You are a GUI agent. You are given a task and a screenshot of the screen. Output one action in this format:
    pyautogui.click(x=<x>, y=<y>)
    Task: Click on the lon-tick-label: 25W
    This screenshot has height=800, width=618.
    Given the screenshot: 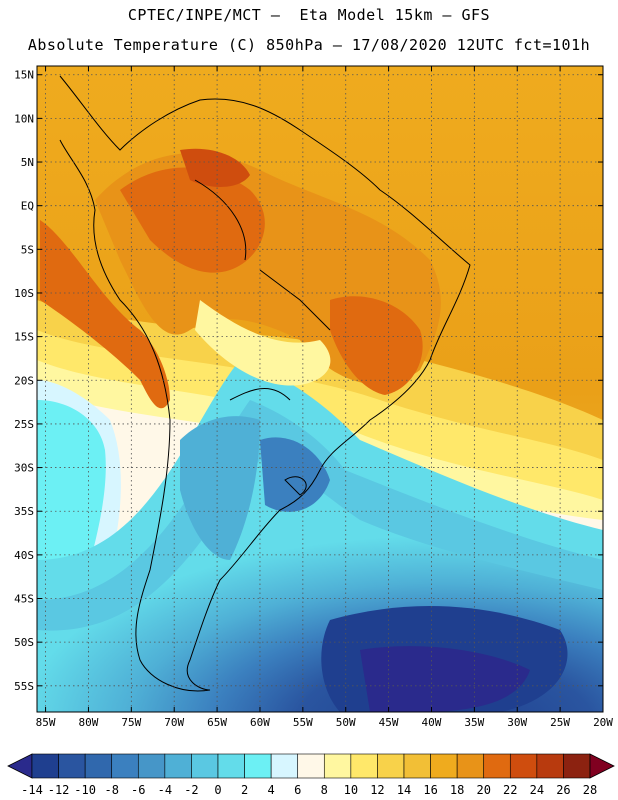 What is the action you would take?
    pyautogui.click(x=560, y=722)
    